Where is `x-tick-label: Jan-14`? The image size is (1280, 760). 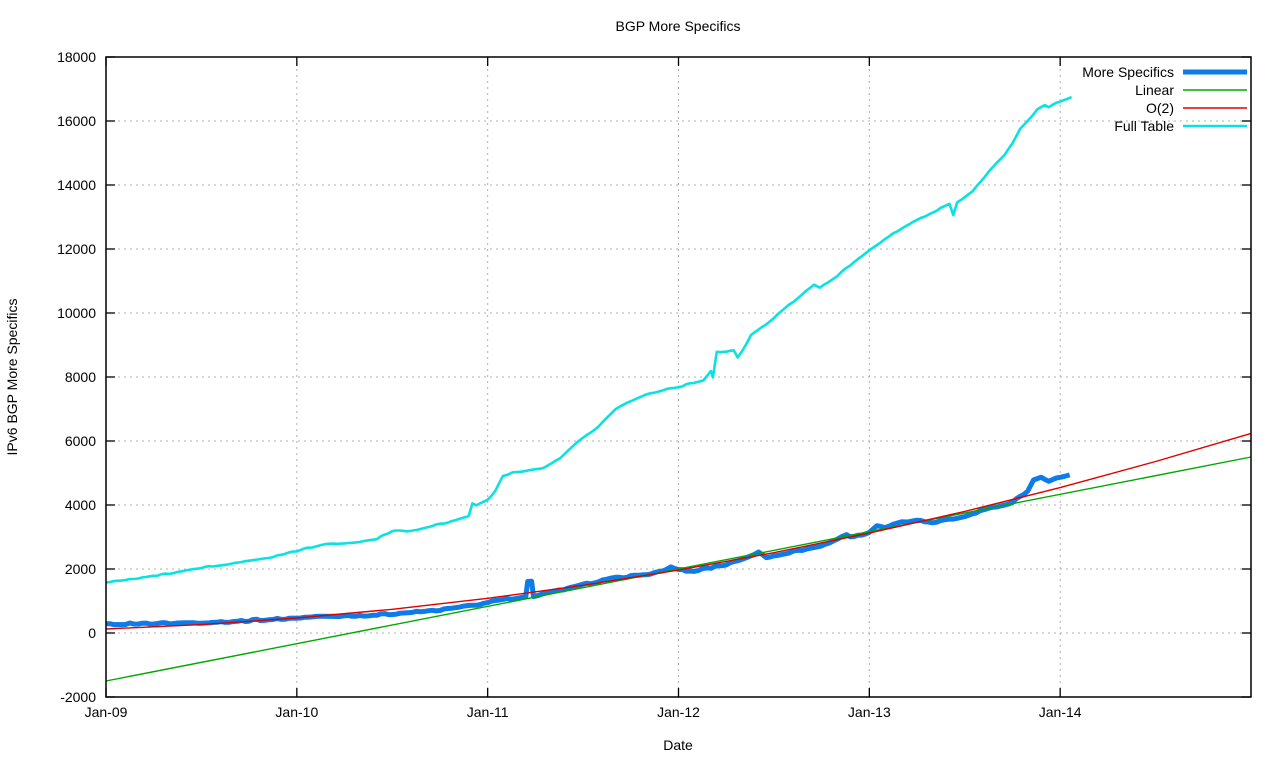 x-tick-label: Jan-14 is located at coordinates (1060, 712).